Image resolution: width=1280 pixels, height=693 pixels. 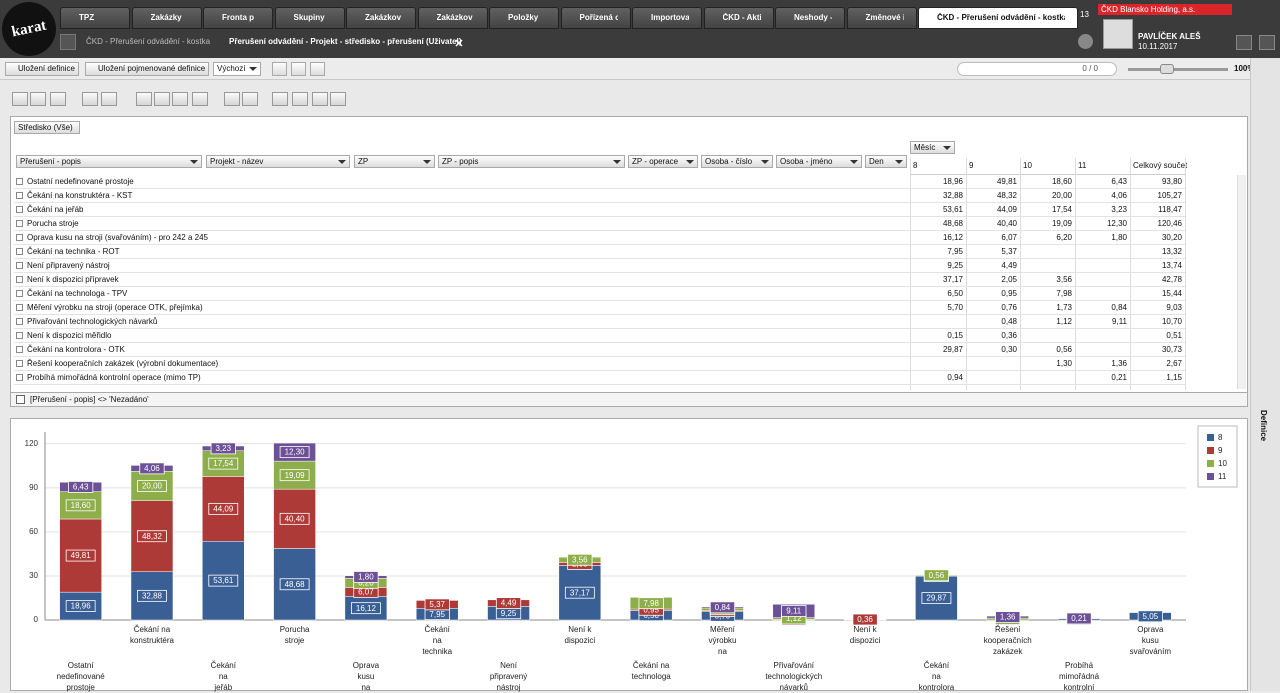 I want to click on header-line, so click(x=1047, y=174).